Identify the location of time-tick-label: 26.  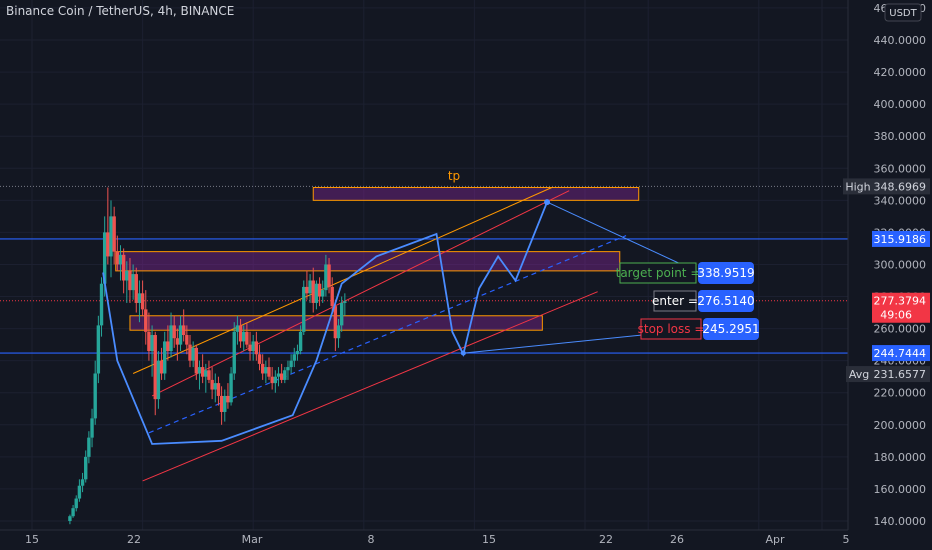
(677, 539).